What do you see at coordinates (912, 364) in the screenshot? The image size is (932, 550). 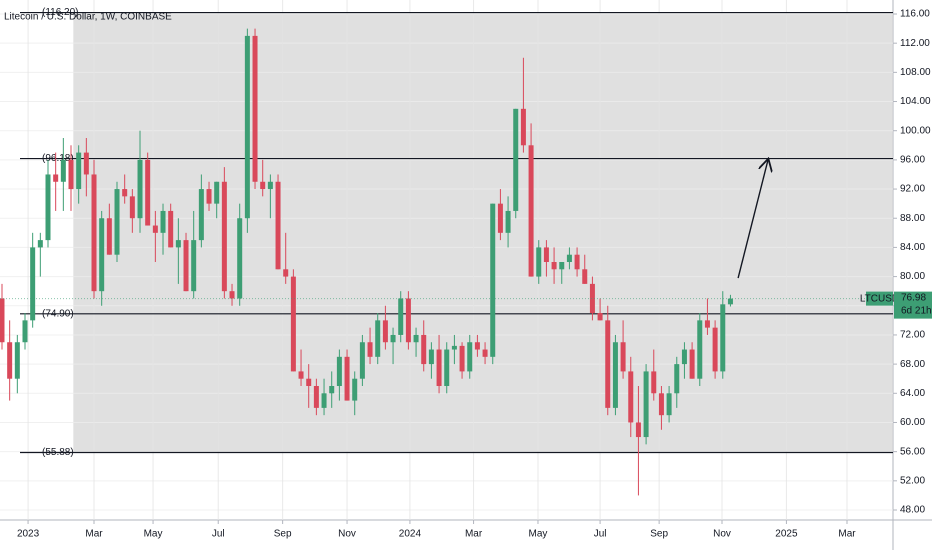 I see `y-tick-label: 68.00` at bounding box center [912, 364].